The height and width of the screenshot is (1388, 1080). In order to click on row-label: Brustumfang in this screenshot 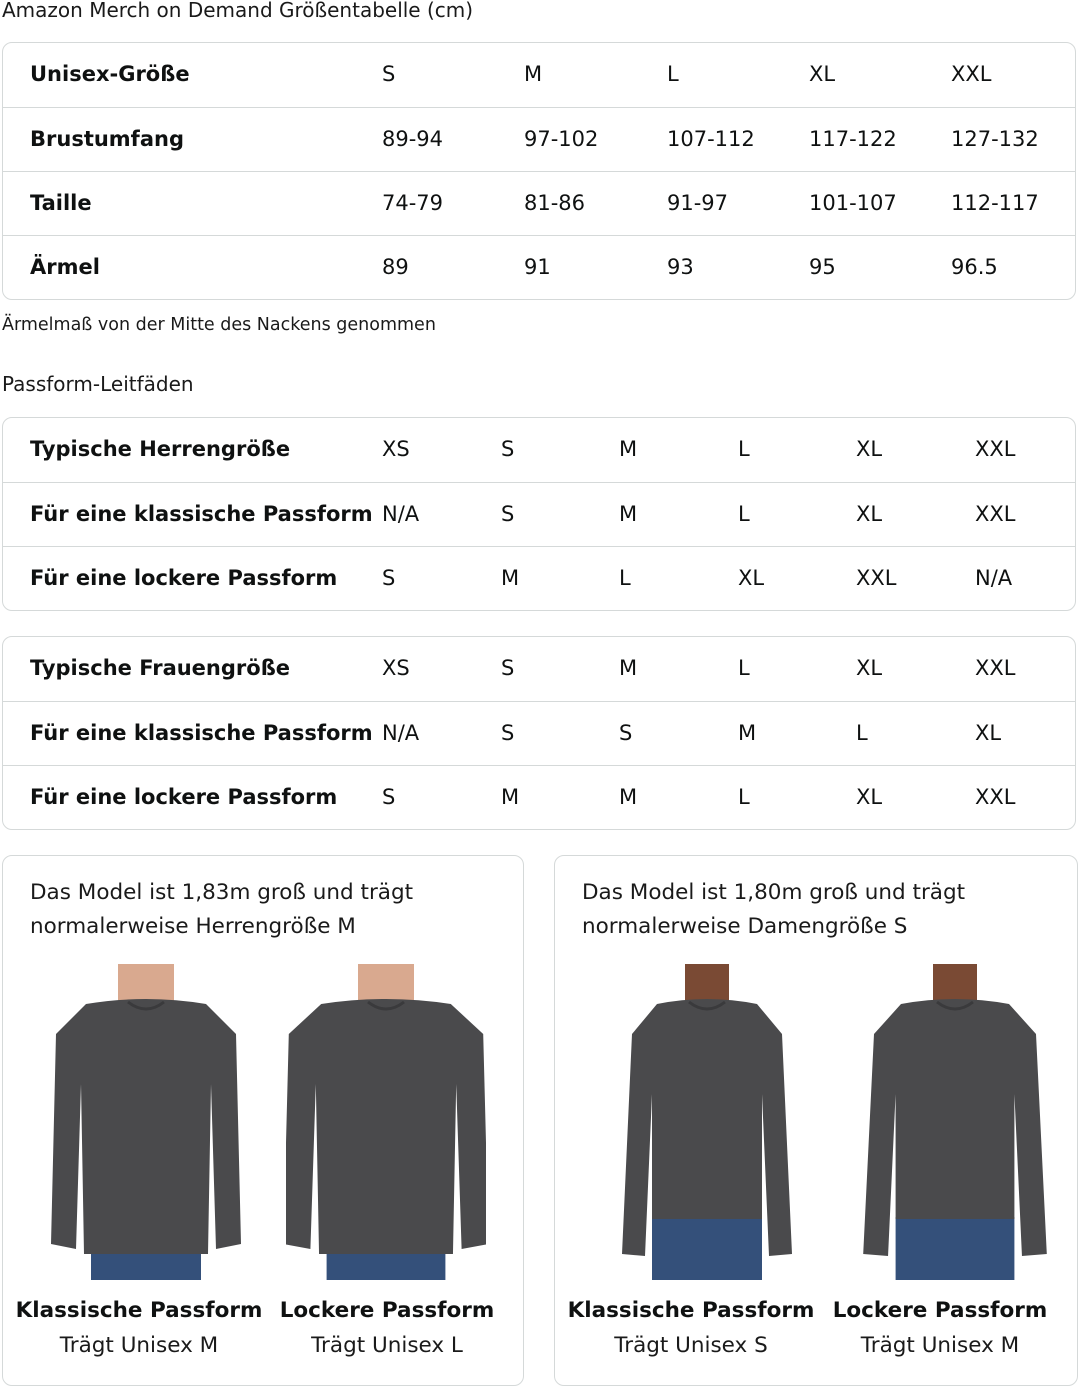, I will do `click(107, 139)`.